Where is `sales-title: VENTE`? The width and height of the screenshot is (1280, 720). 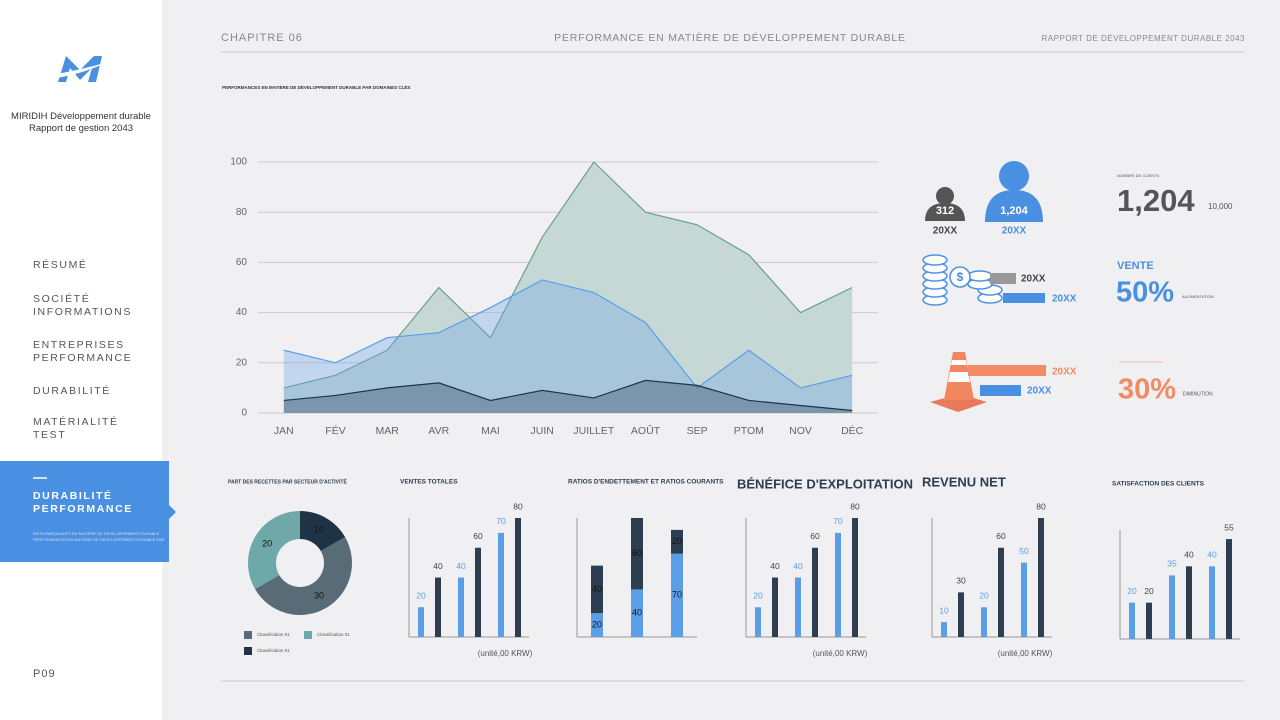
sales-title: VENTE is located at coordinates (1135, 266).